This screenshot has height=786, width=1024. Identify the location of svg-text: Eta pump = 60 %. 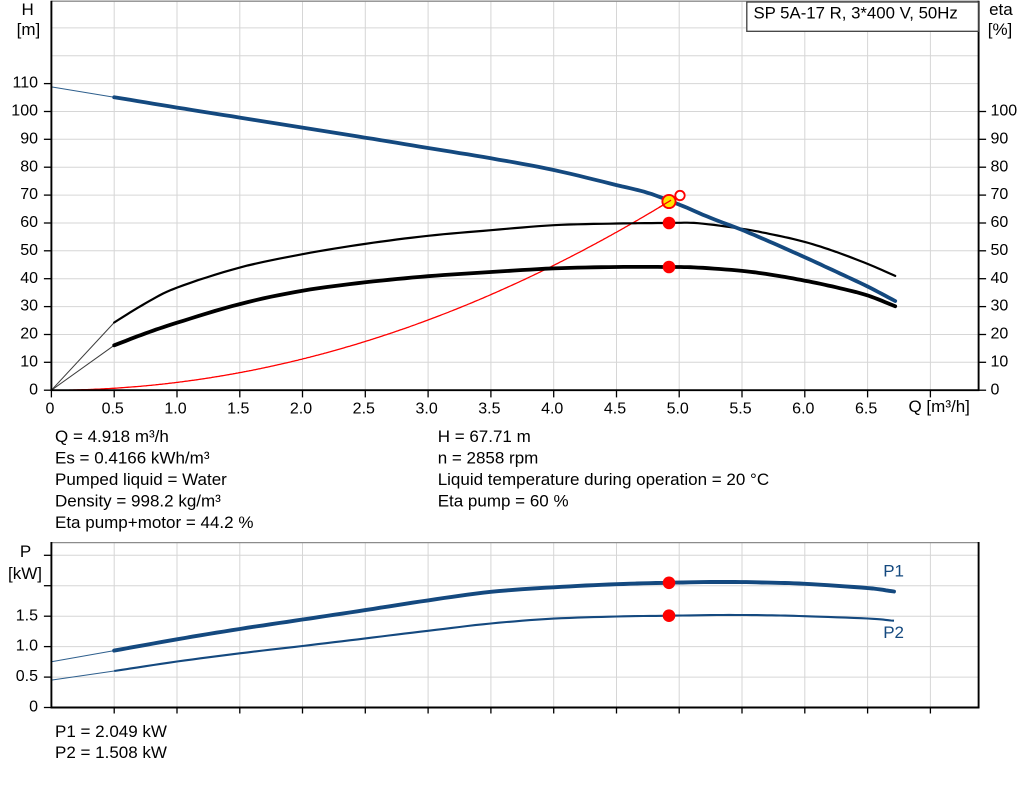
(503, 501).